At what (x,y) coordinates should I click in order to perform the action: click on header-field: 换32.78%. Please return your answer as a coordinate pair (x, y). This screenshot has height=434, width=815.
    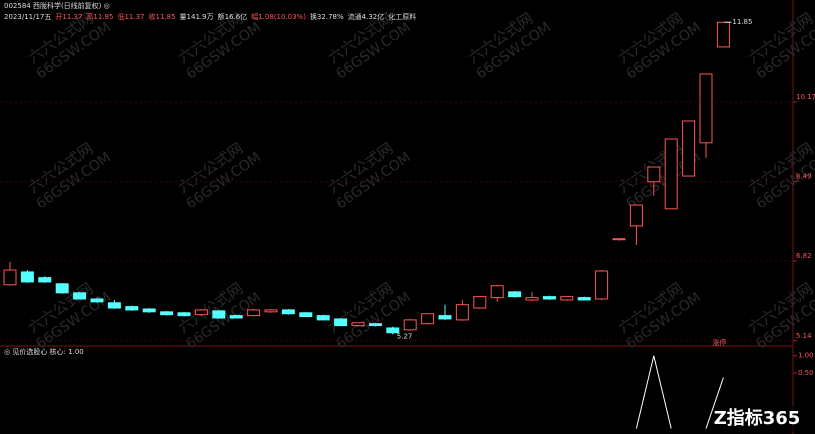
    Looking at the image, I should click on (327, 16).